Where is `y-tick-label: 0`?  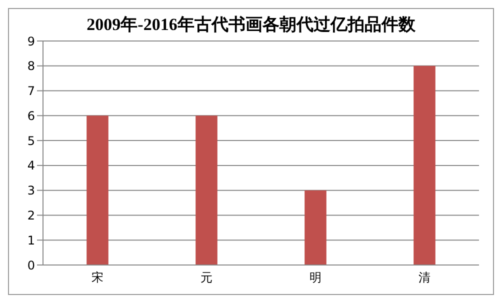 y-tick-label: 0 is located at coordinates (31, 265).